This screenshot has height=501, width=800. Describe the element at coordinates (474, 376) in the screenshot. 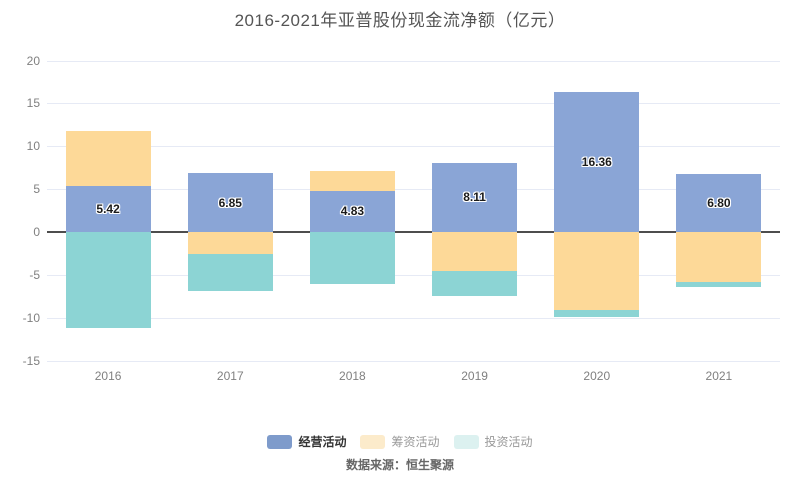

I see `x-axis-label: 2019` at that location.